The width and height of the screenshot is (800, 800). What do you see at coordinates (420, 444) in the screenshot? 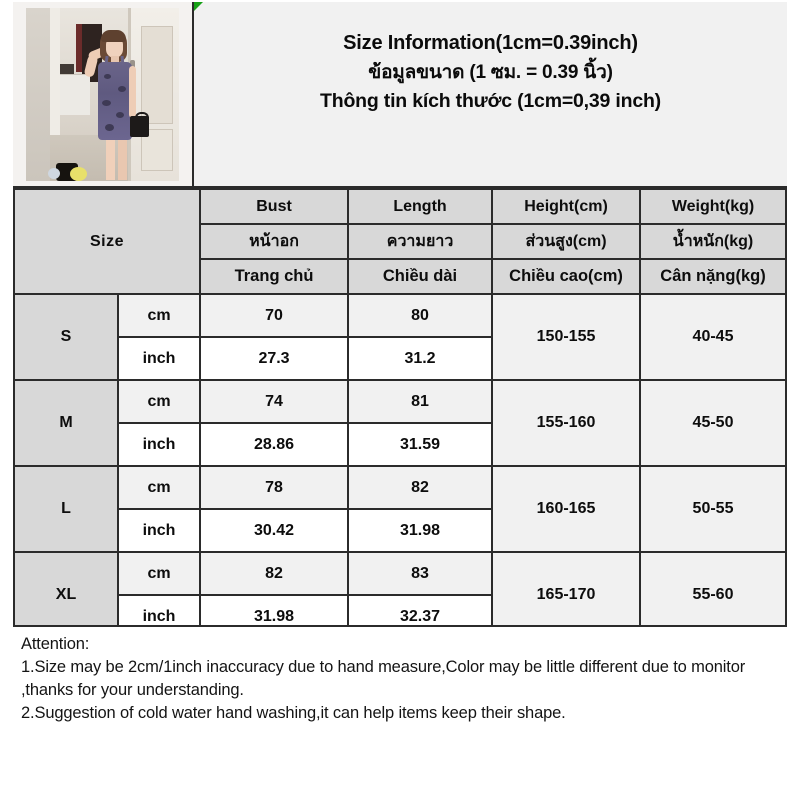
I see `length-inch-m: 31.59` at bounding box center [420, 444].